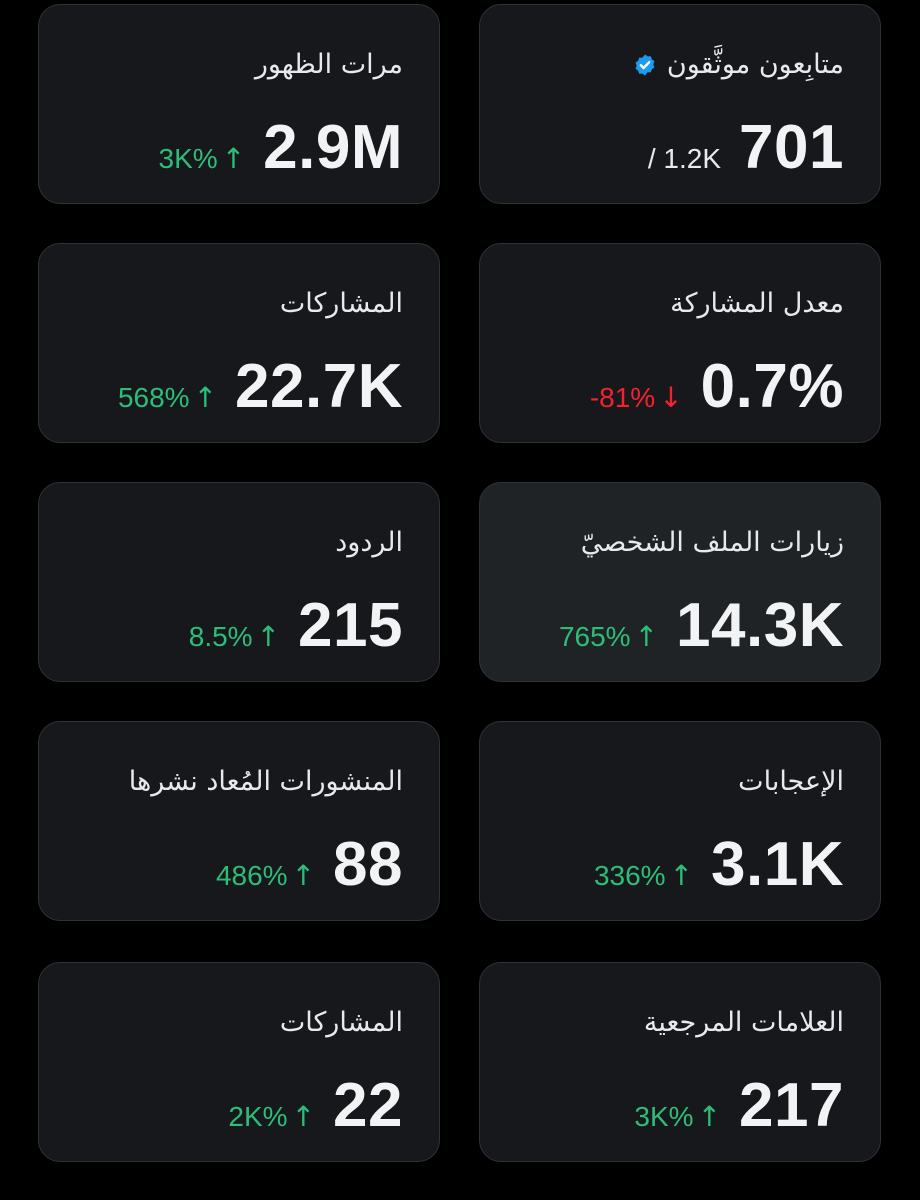  I want to click on metric-change: 8.5% ↑, so click(234, 637).